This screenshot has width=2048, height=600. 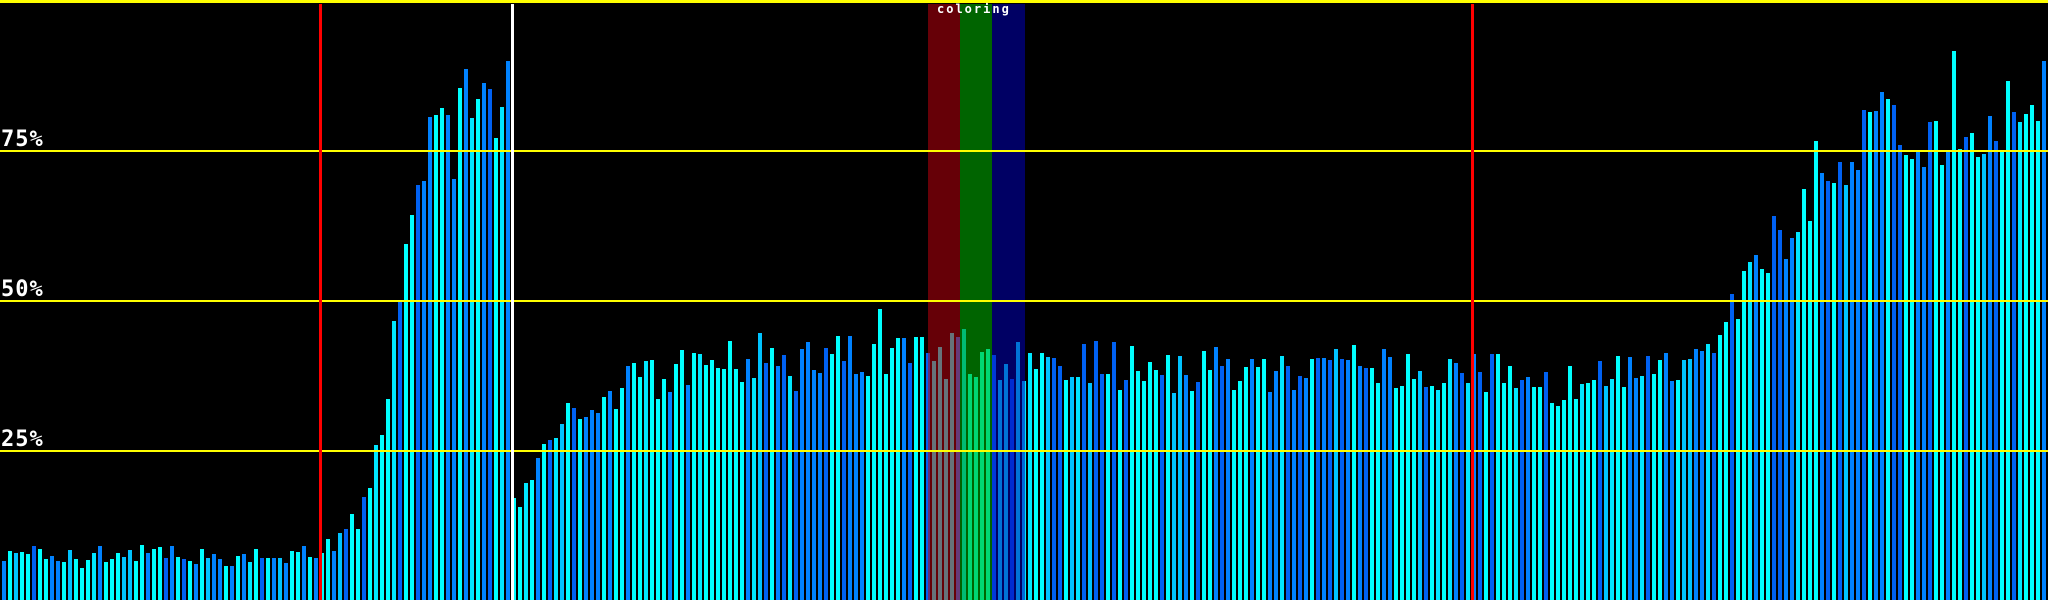 What do you see at coordinates (1008, 302) in the screenshot?
I see `coloring-band-blue` at bounding box center [1008, 302].